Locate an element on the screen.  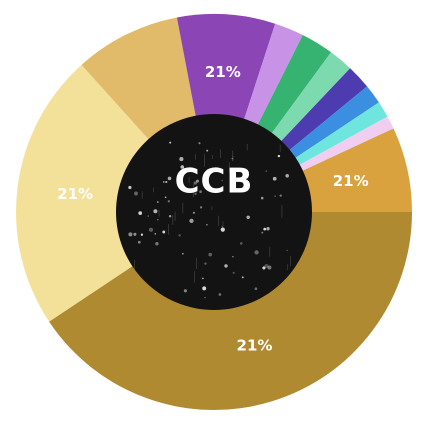
slice-label-0: 21% is located at coordinates (255, 346).